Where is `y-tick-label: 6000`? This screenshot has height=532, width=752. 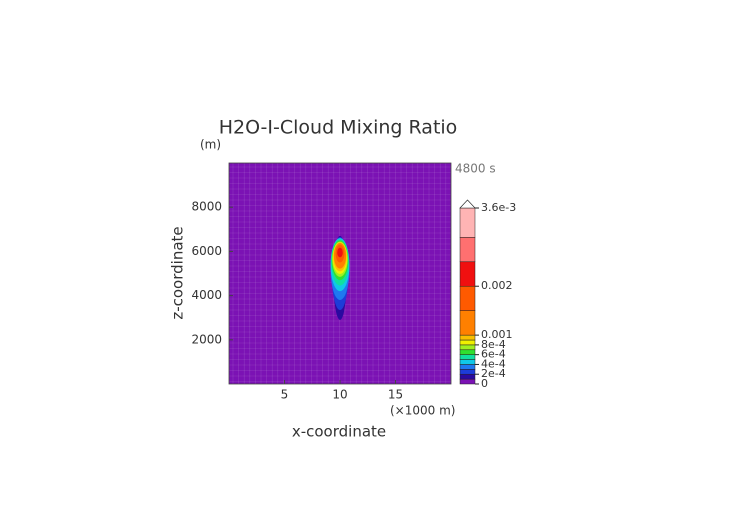
y-tick-label: 6000 is located at coordinates (206, 251).